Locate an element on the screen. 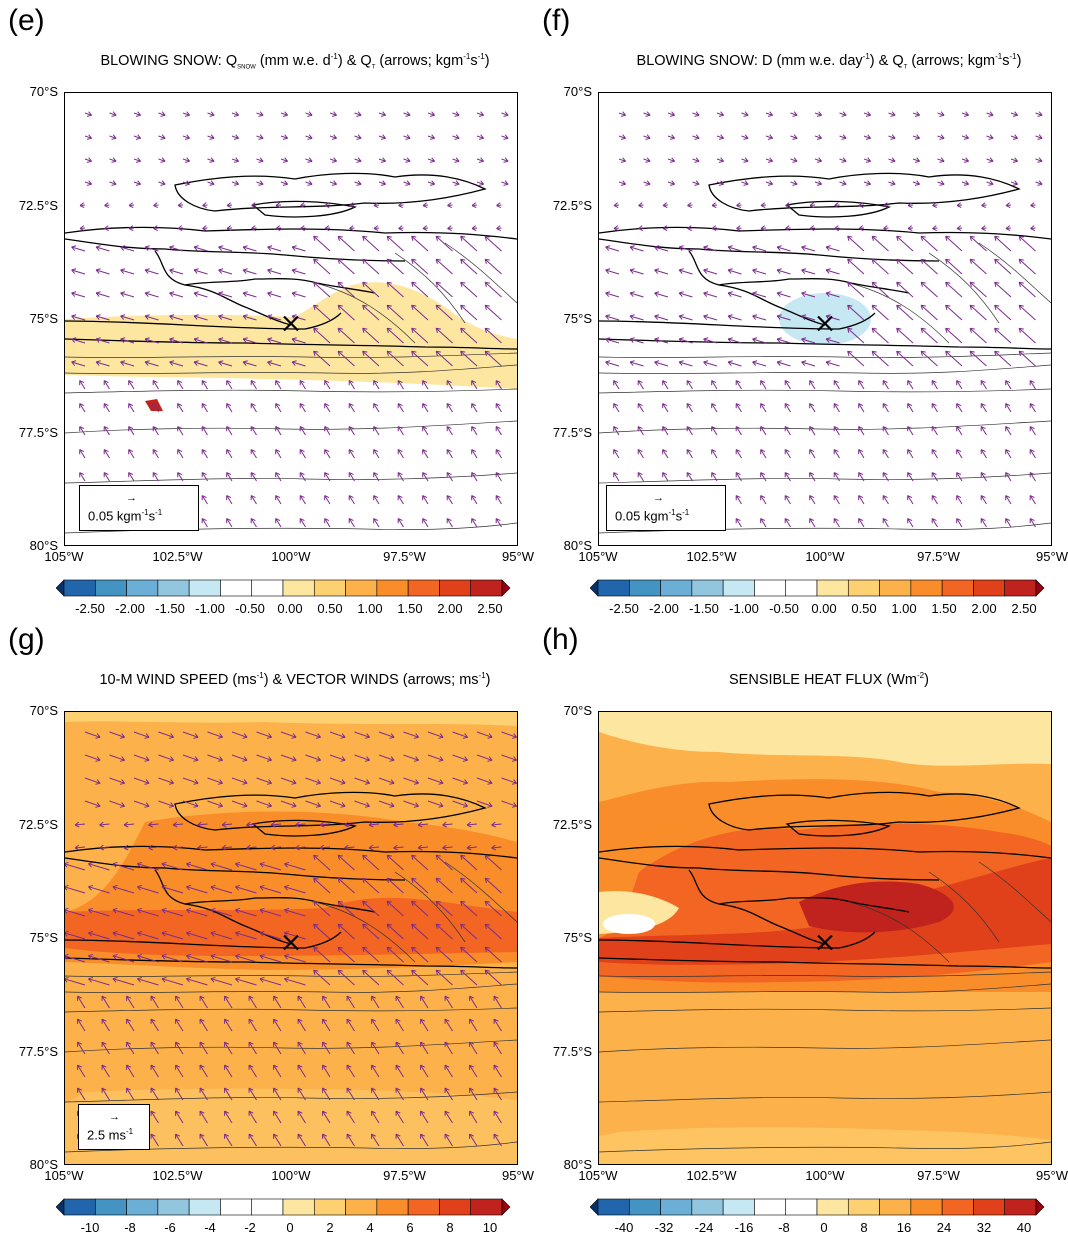 This screenshot has height=1238, width=1068. coastline-contour is located at coordinates (304, 828).